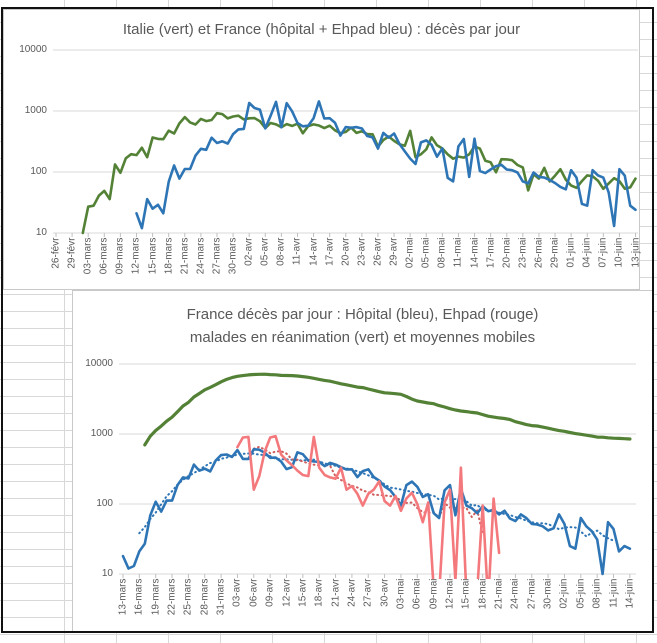  Describe the element at coordinates (368, 490) in the screenshot. I see `moving-average-line` at that location.